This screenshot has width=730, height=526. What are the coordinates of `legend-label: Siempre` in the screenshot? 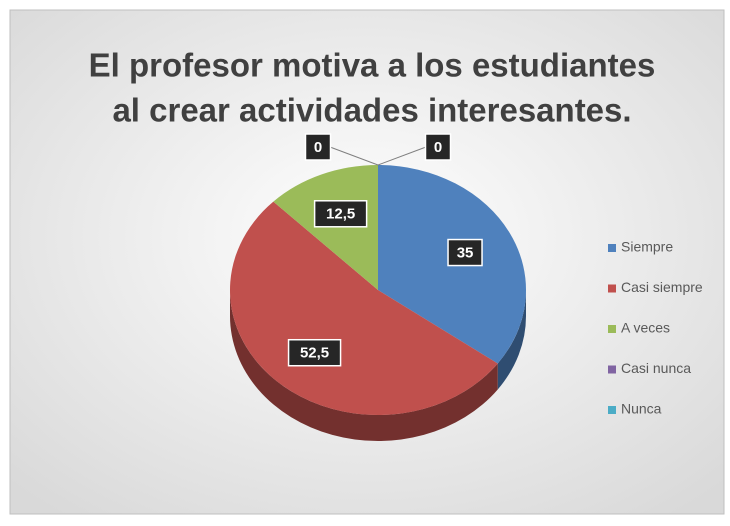 It's located at (647, 247).